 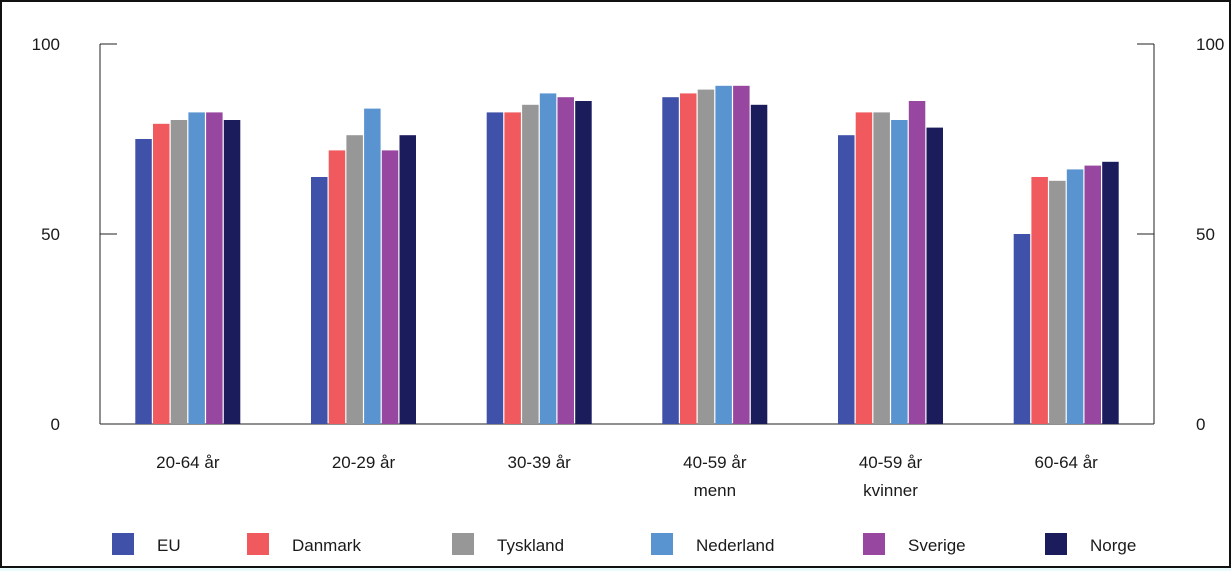 I want to click on x-tick-label: 60-64 år, so click(x=1067, y=462).